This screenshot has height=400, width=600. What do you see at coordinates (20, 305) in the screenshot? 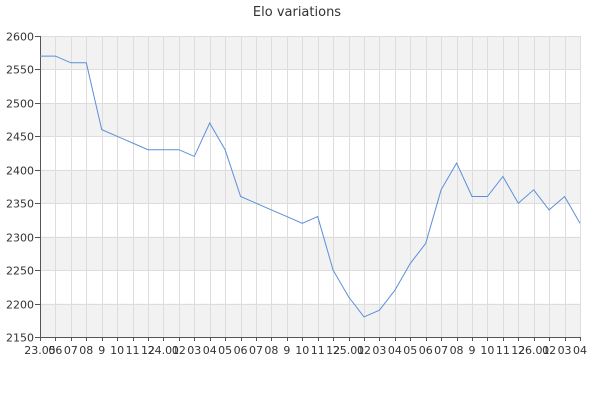
I see `y-tick-label: 2200` at bounding box center [20, 305].